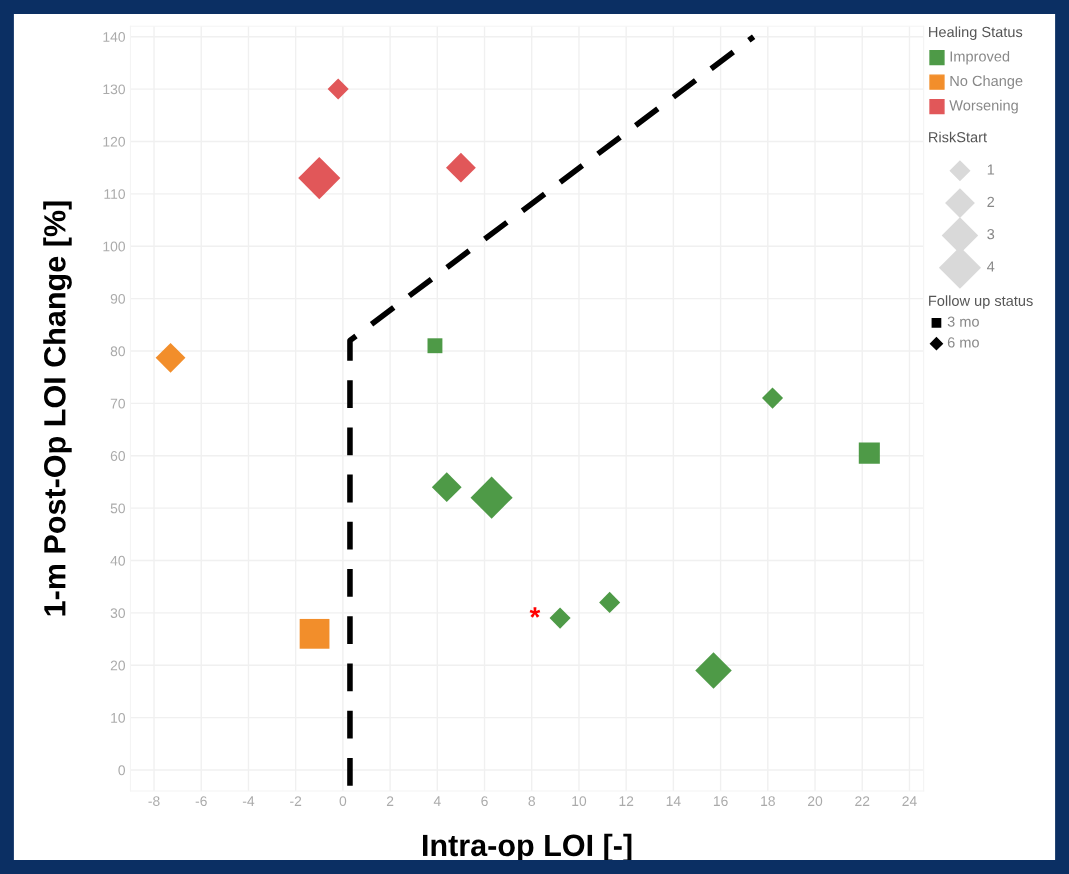 The image size is (1069, 874). Describe the element at coordinates (118, 351) in the screenshot. I see `y-tick-label: 80` at that location.